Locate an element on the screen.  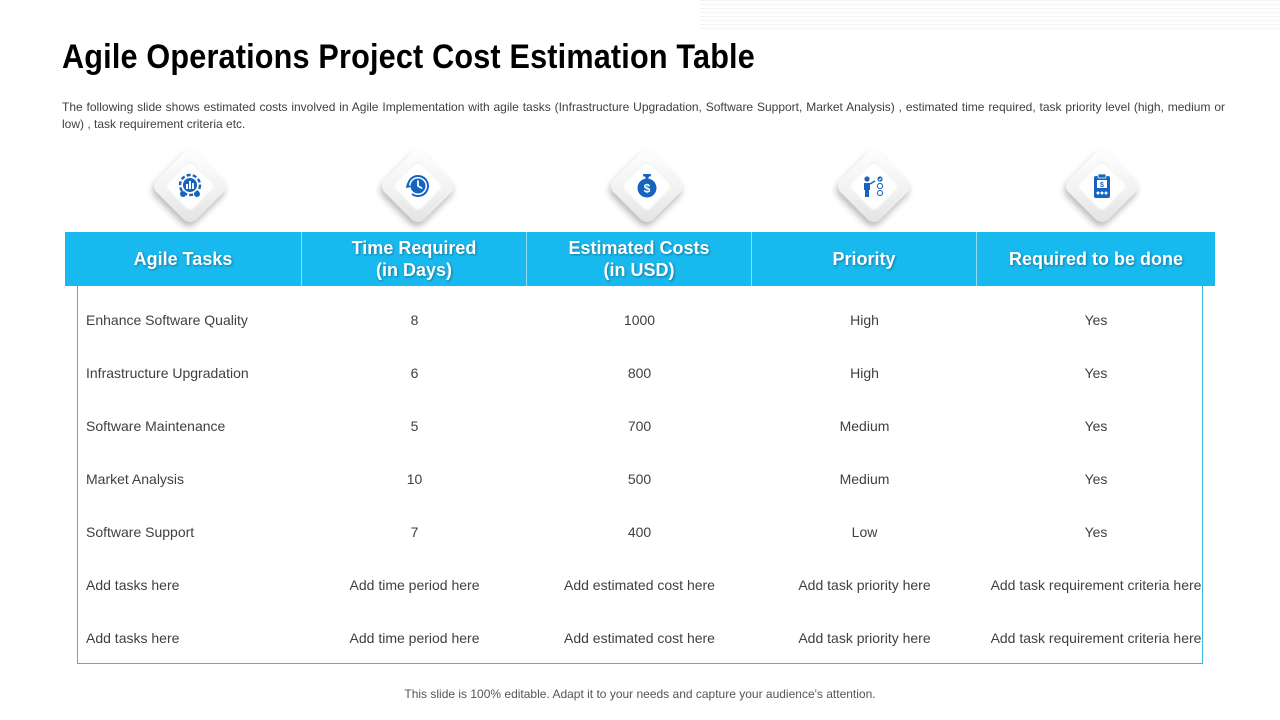
cell-task: Software Maintenance is located at coordinates (156, 425).